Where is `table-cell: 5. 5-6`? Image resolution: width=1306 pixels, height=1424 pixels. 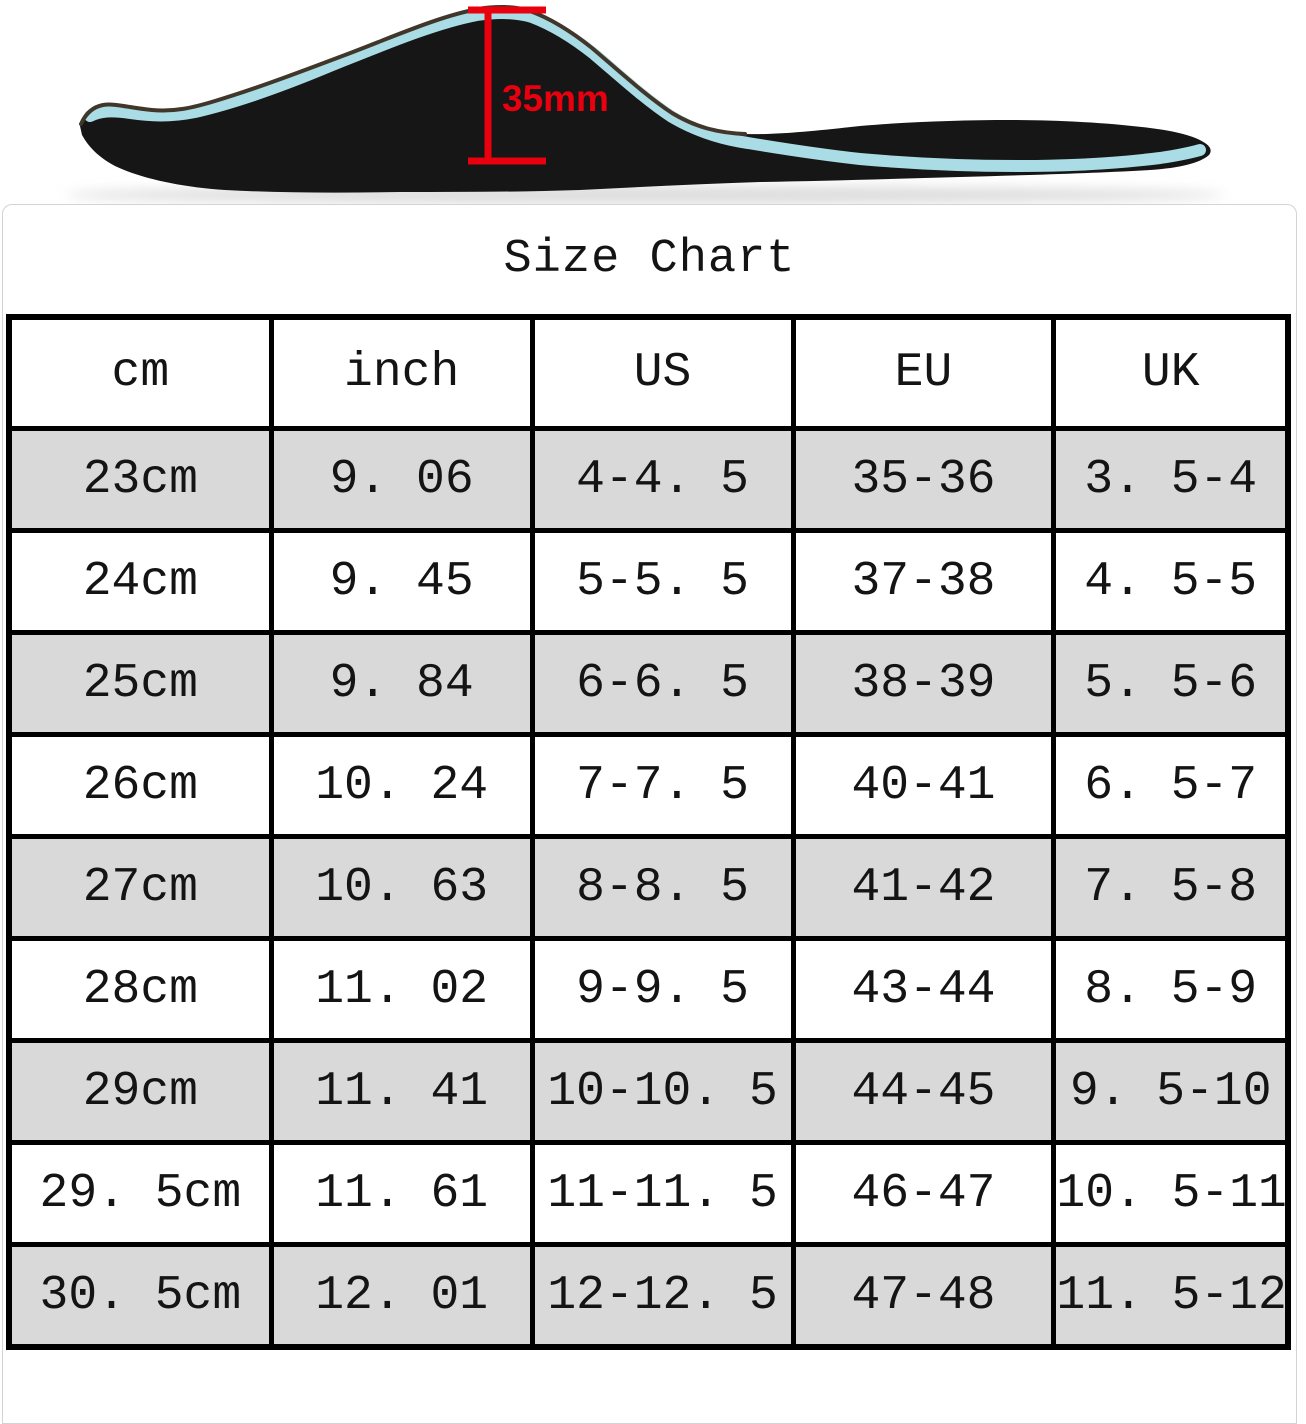 table-cell: 5. 5-6 is located at coordinates (1171, 683).